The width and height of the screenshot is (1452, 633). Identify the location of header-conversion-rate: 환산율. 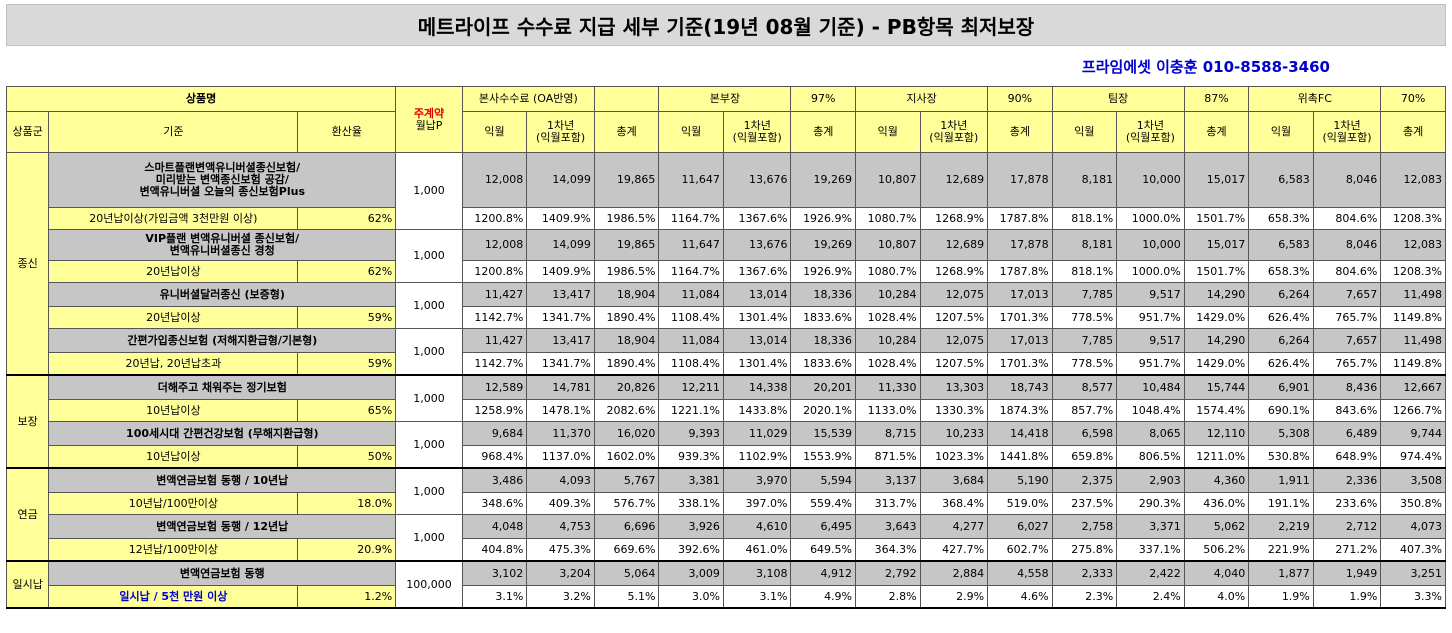
(347, 132).